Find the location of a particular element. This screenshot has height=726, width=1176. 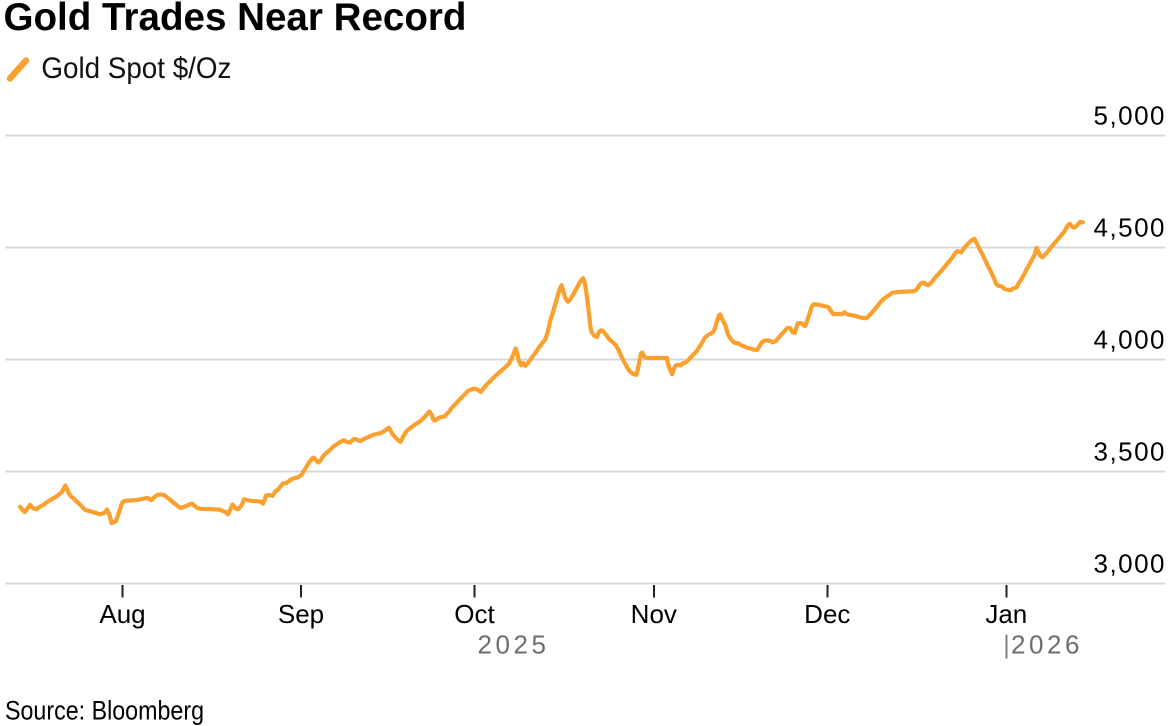

svg-text: 3,500 is located at coordinates (1129, 452).